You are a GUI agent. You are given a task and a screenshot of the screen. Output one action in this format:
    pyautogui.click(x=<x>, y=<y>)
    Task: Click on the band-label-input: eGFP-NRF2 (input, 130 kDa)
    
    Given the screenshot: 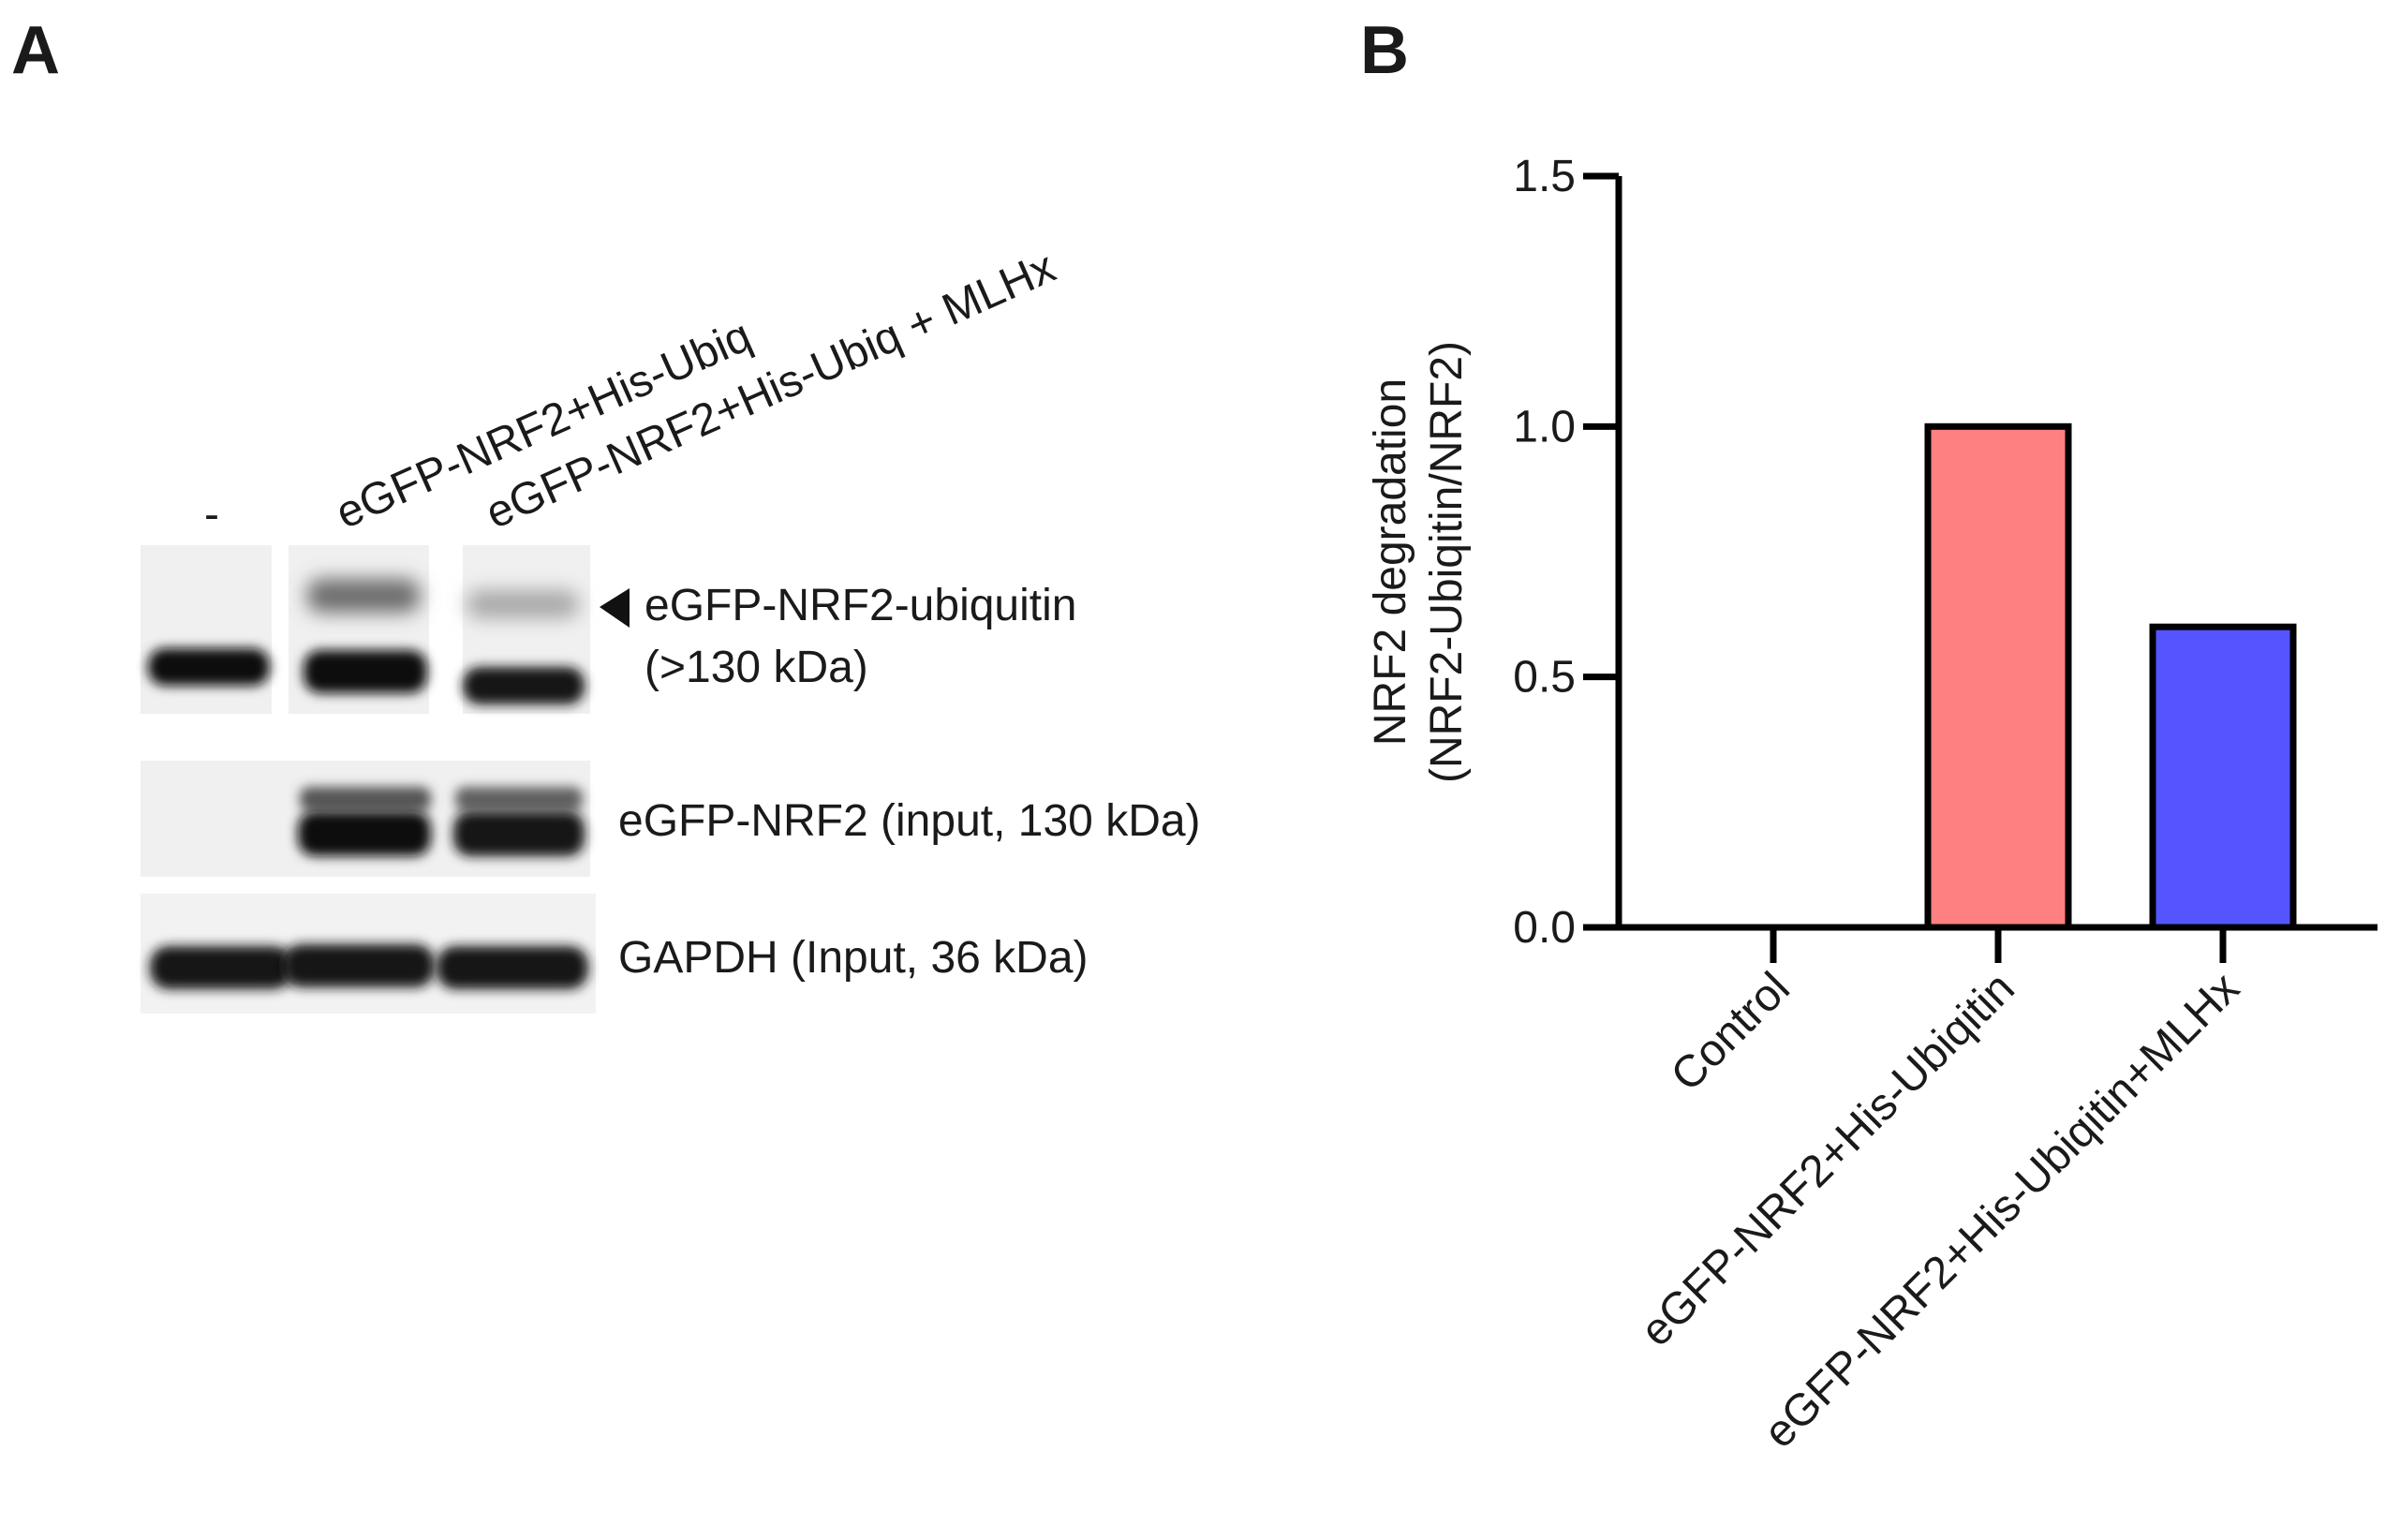 What is the action you would take?
    pyautogui.click(x=909, y=821)
    